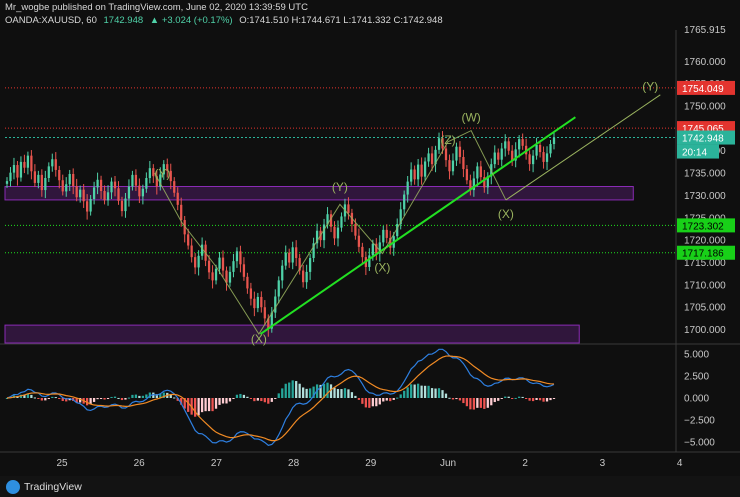 Image resolution: width=740 pixels, height=497 pixels. Describe the element at coordinates (53, 487) in the screenshot. I see `footer-brand: TradingView` at that location.